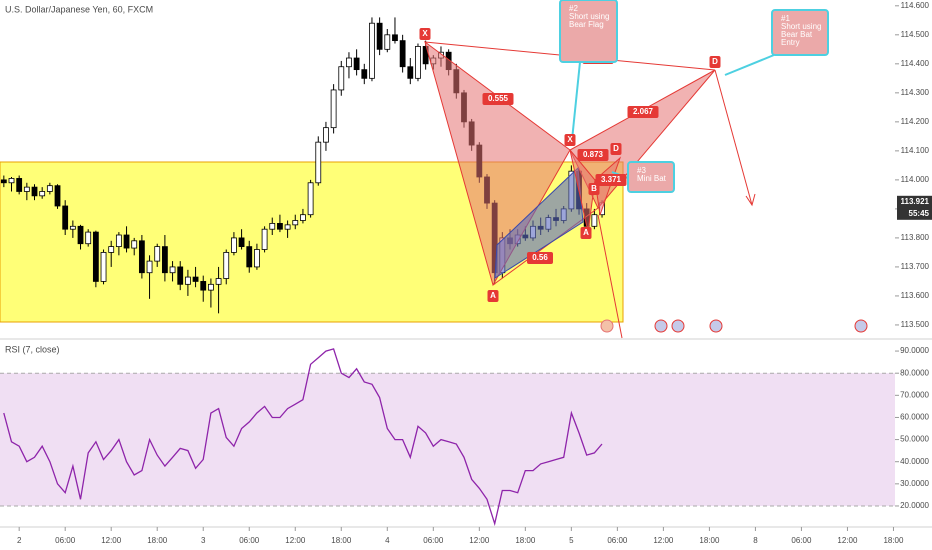  Describe the element at coordinates (915, 201) in the screenshot. I see `last-price-label: 113.921` at that location.